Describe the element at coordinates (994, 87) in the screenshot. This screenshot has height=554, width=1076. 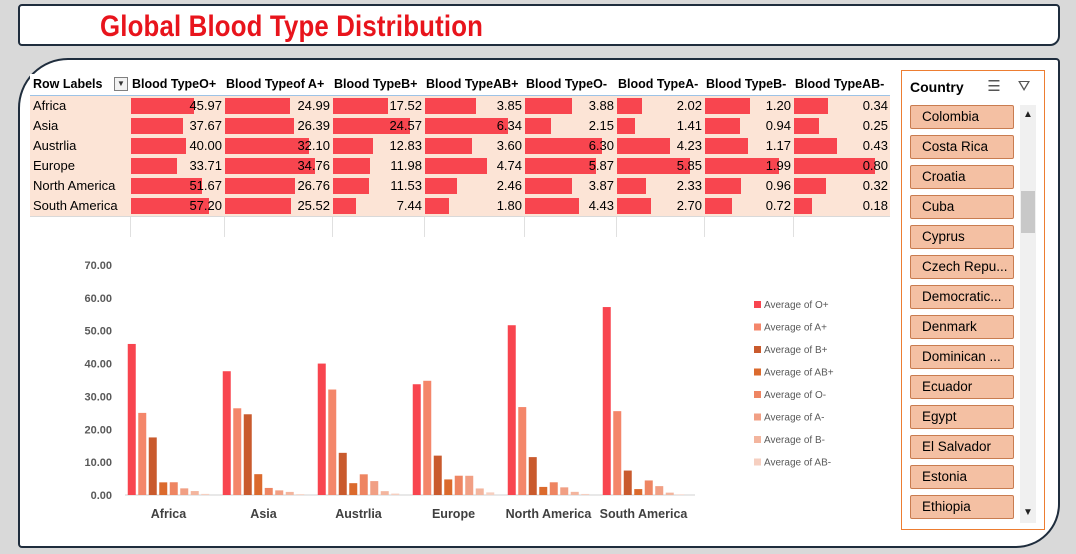
I see `multi-select-icon: ☰` at that location.